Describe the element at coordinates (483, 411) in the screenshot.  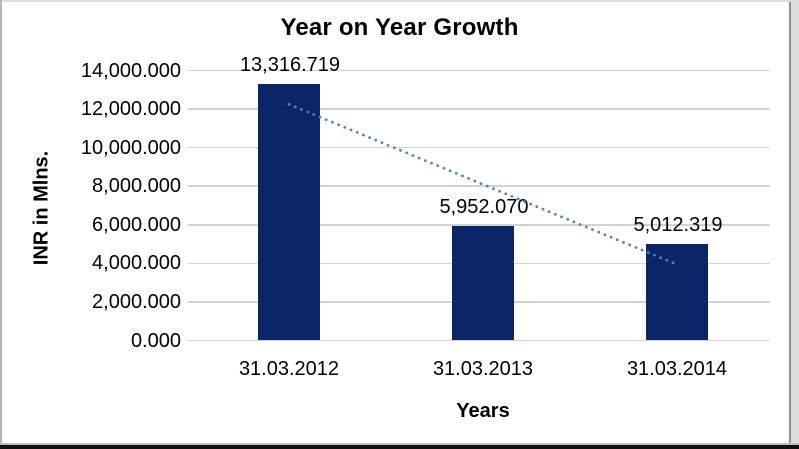
I see `x-axis-title: Years` at that location.